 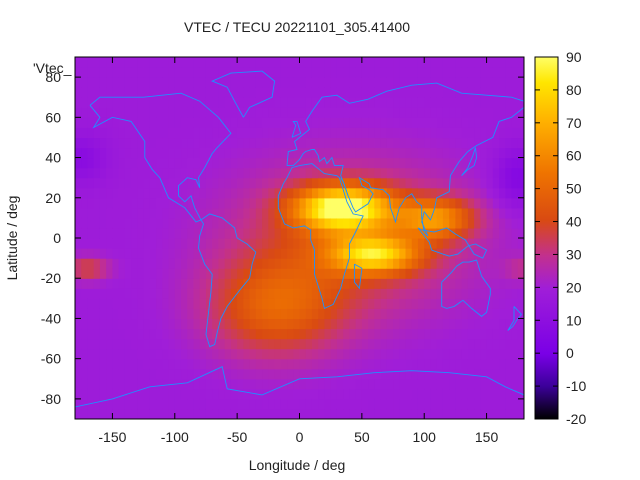 What do you see at coordinates (546, 238) in the screenshot?
I see `colorbar` at bounding box center [546, 238].